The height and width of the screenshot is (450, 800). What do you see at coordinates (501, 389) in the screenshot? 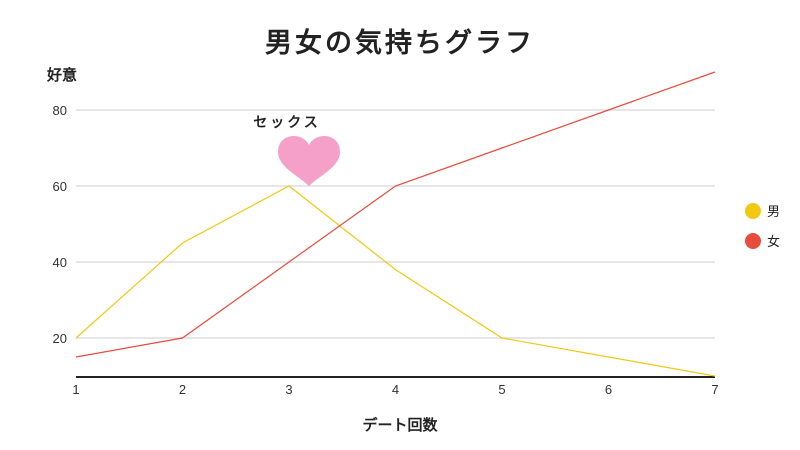
I see `x-tick-label: 5` at bounding box center [501, 389].